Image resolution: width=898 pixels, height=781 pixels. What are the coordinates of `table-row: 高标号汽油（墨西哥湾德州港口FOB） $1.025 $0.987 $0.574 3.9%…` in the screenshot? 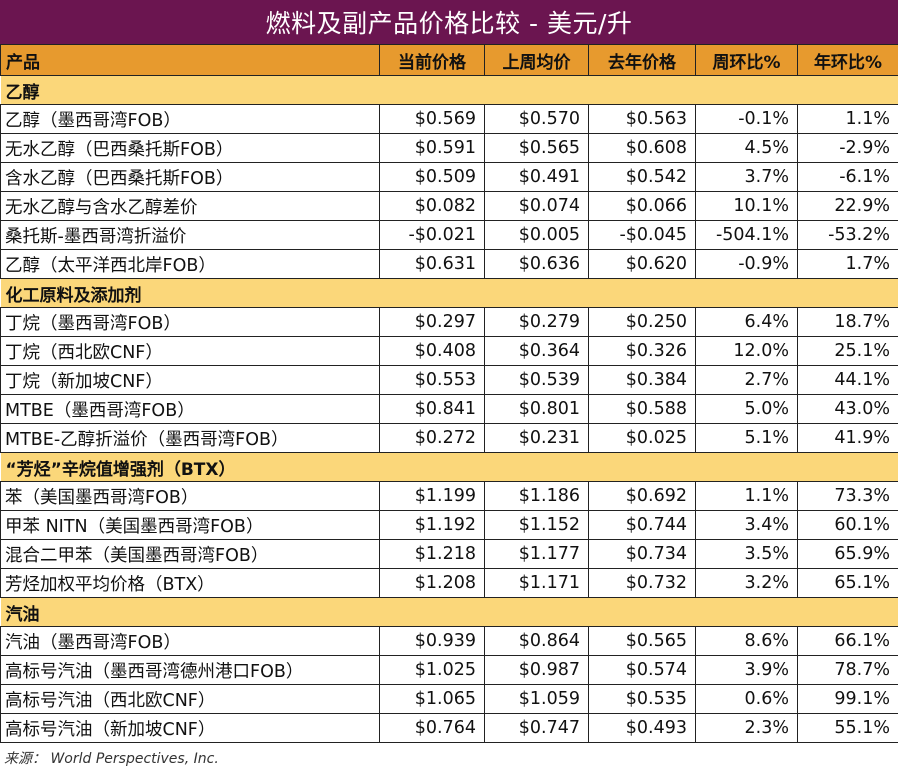 It's located at (449, 670).